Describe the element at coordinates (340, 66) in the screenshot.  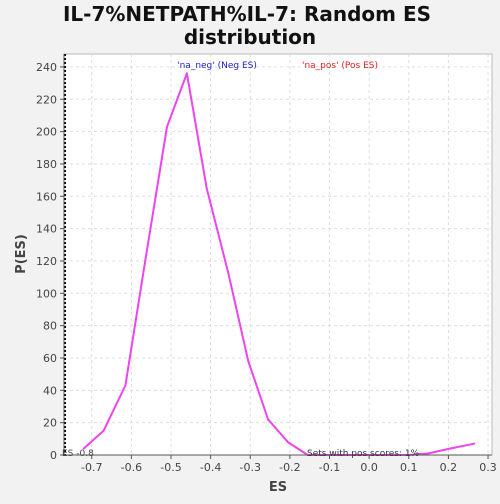
I see `legend-entry-pos: 'na_pos' (Pos ES)` at that location.